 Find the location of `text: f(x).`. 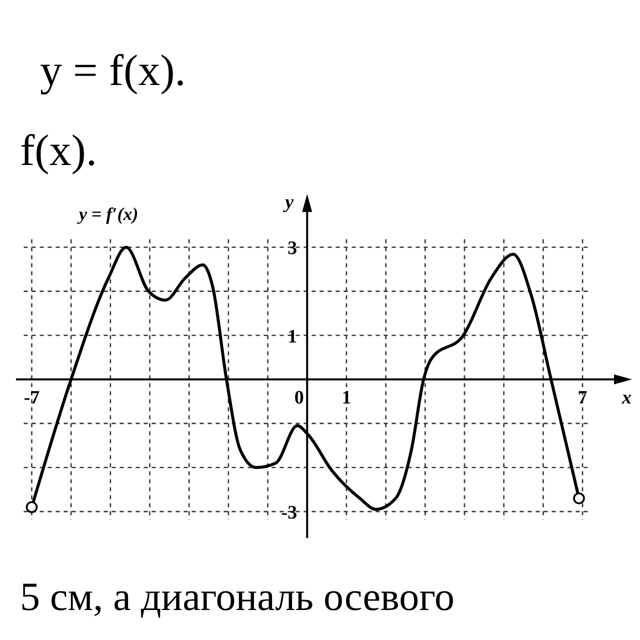

text: f(x). is located at coordinates (58, 150).